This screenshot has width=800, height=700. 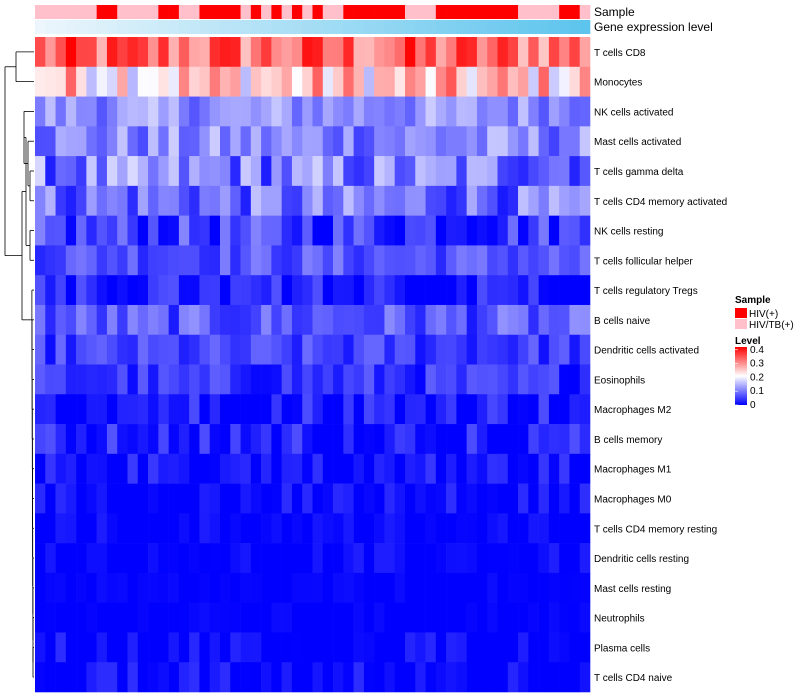 What do you see at coordinates (646, 291) in the screenshot?
I see `row-label: T cells regulatory Tregs` at bounding box center [646, 291].